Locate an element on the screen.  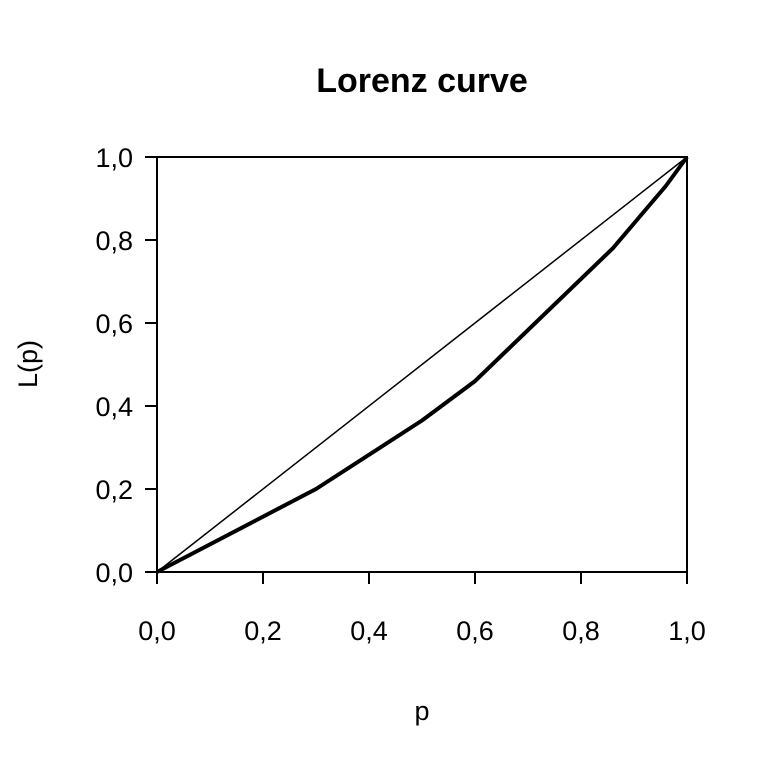
x-axis-label: p is located at coordinates (421, 711).